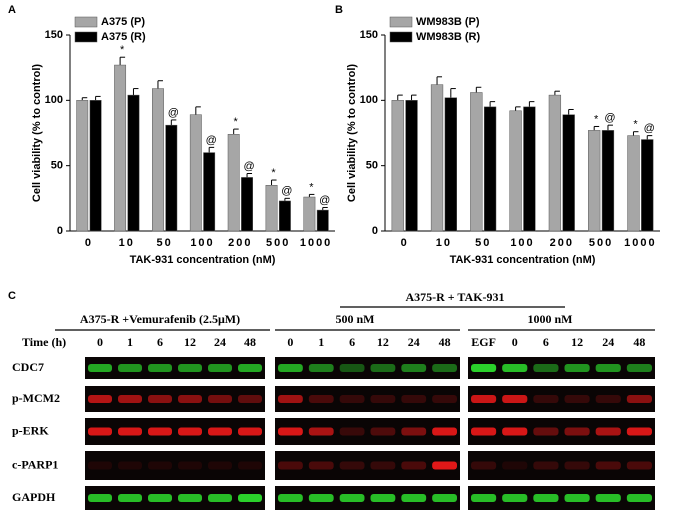  Describe the element at coordinates (54, 35) in the screenshot. I see `y-tick-label: 150` at that location.